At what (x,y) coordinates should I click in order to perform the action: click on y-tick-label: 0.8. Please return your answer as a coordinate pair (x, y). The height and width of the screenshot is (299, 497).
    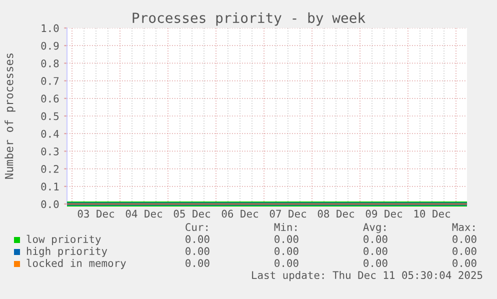
    Looking at the image, I should click on (50, 63).